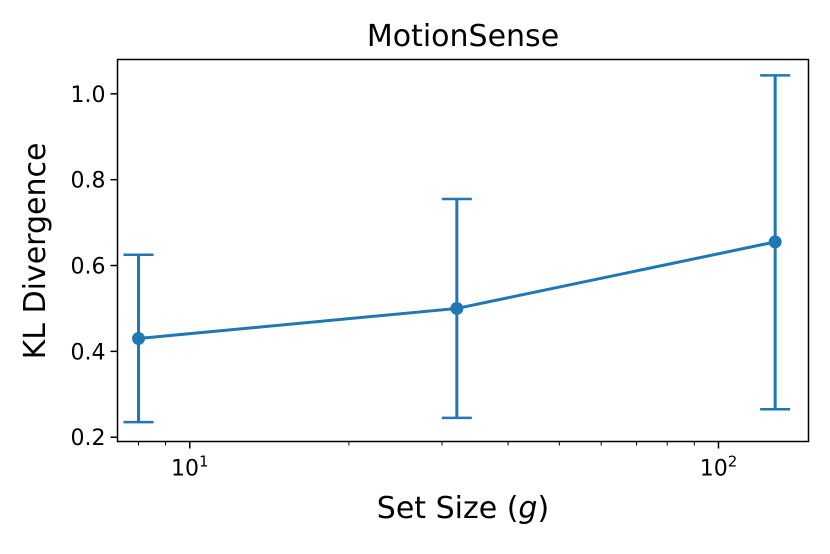 The image size is (830, 554). Describe the element at coordinates (88, 438) in the screenshot. I see `y-tick-label: 0.2` at that location.